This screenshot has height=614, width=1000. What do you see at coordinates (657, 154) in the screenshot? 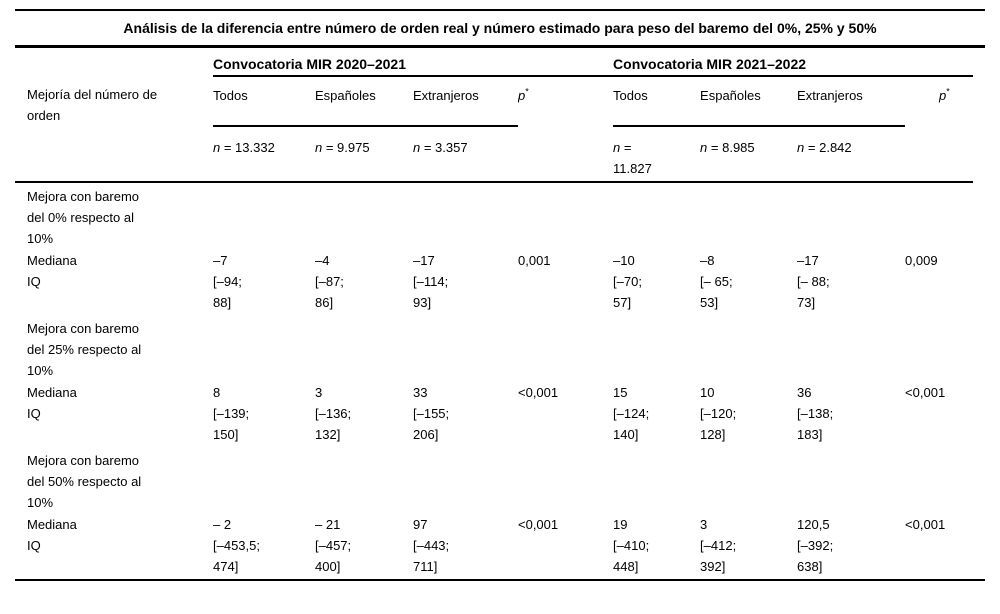
I see `n-cell-todos-g2: n = 11.827` at bounding box center [657, 154].